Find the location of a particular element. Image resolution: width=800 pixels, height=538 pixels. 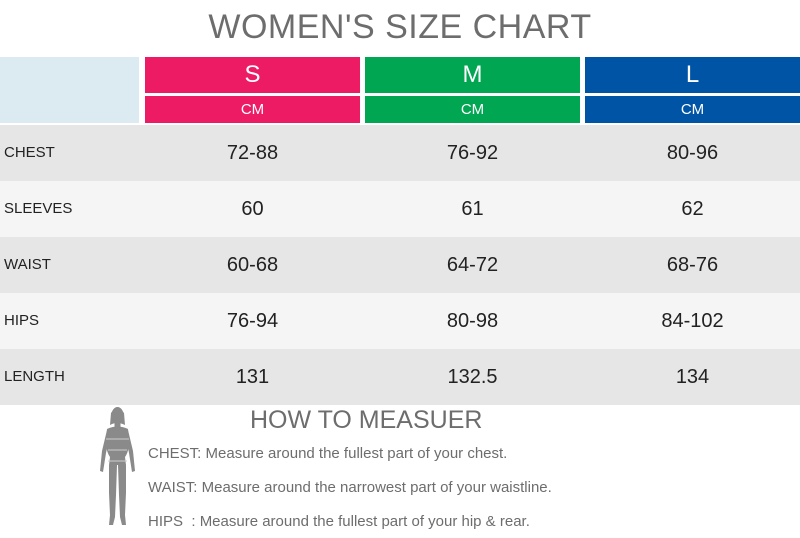

size-unit-m: CM is located at coordinates (472, 109).